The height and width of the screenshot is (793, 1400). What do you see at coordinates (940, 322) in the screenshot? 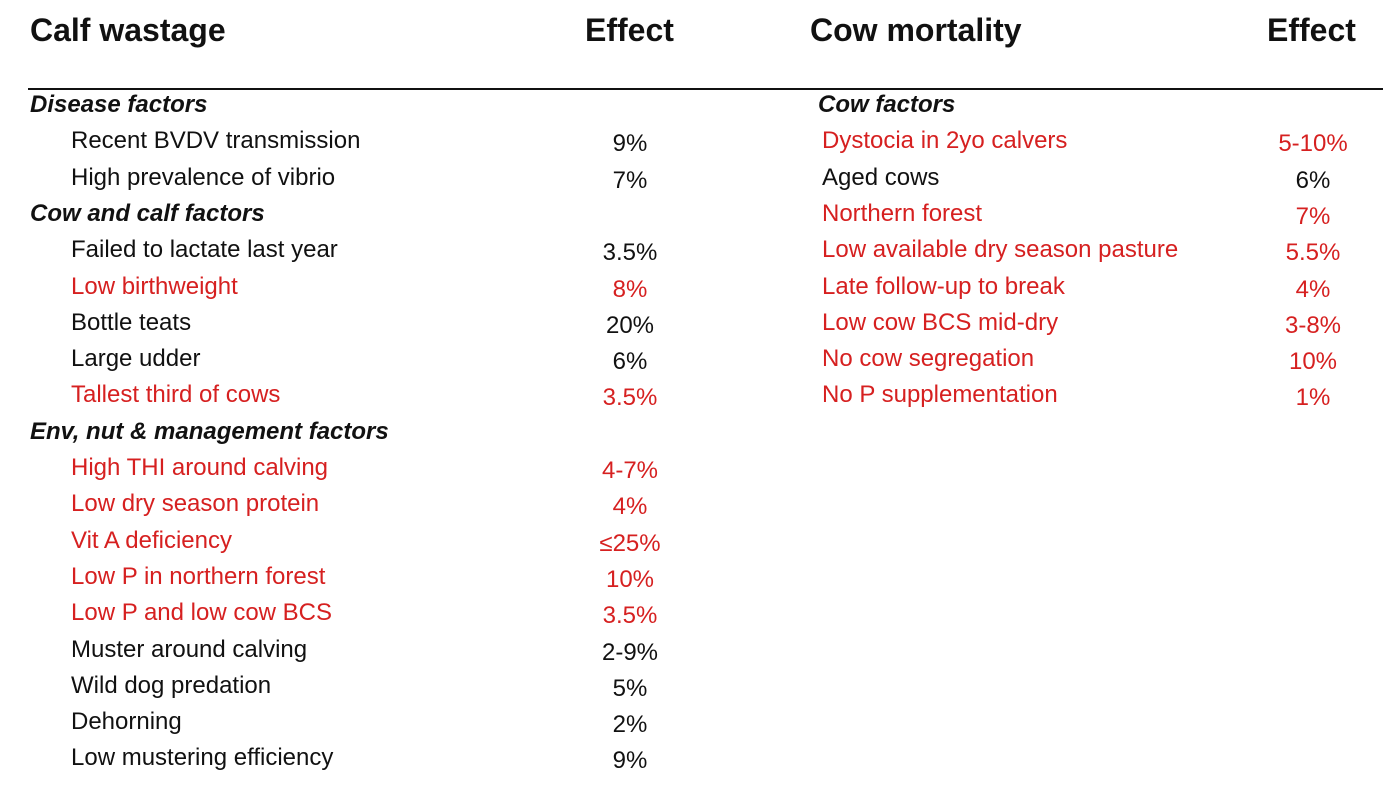
I see `factor-label: Low cow BCS mid-dry` at bounding box center [940, 322].